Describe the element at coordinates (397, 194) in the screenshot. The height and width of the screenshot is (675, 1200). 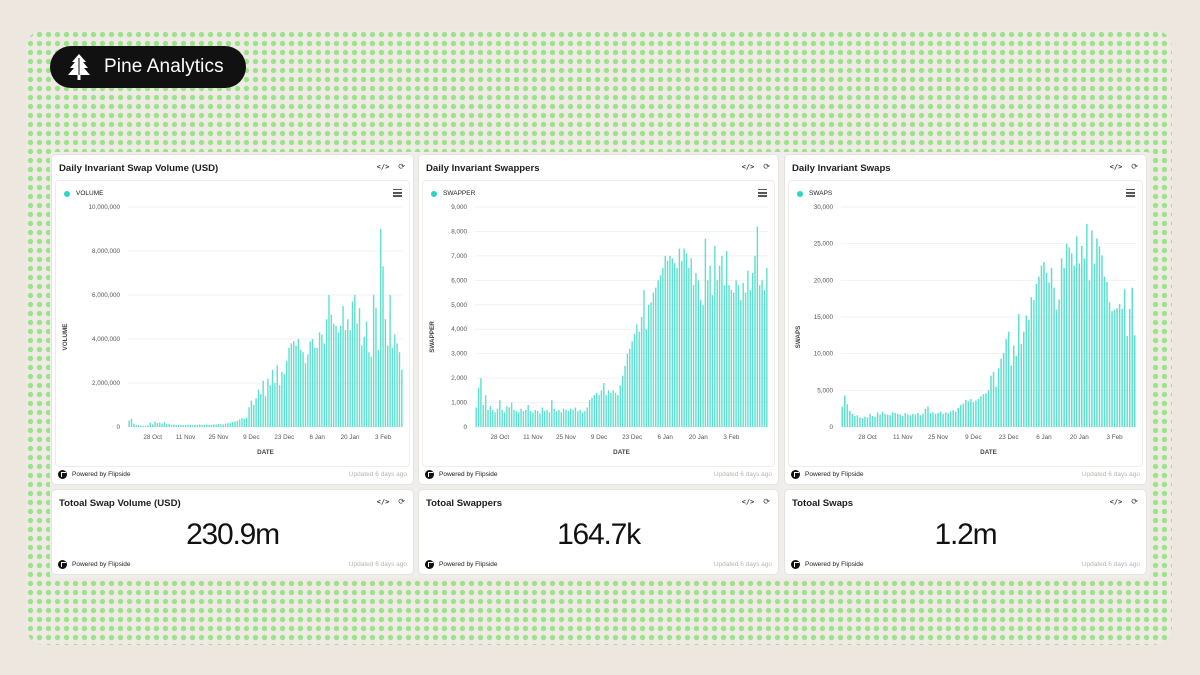
I see `menu-icon` at that location.